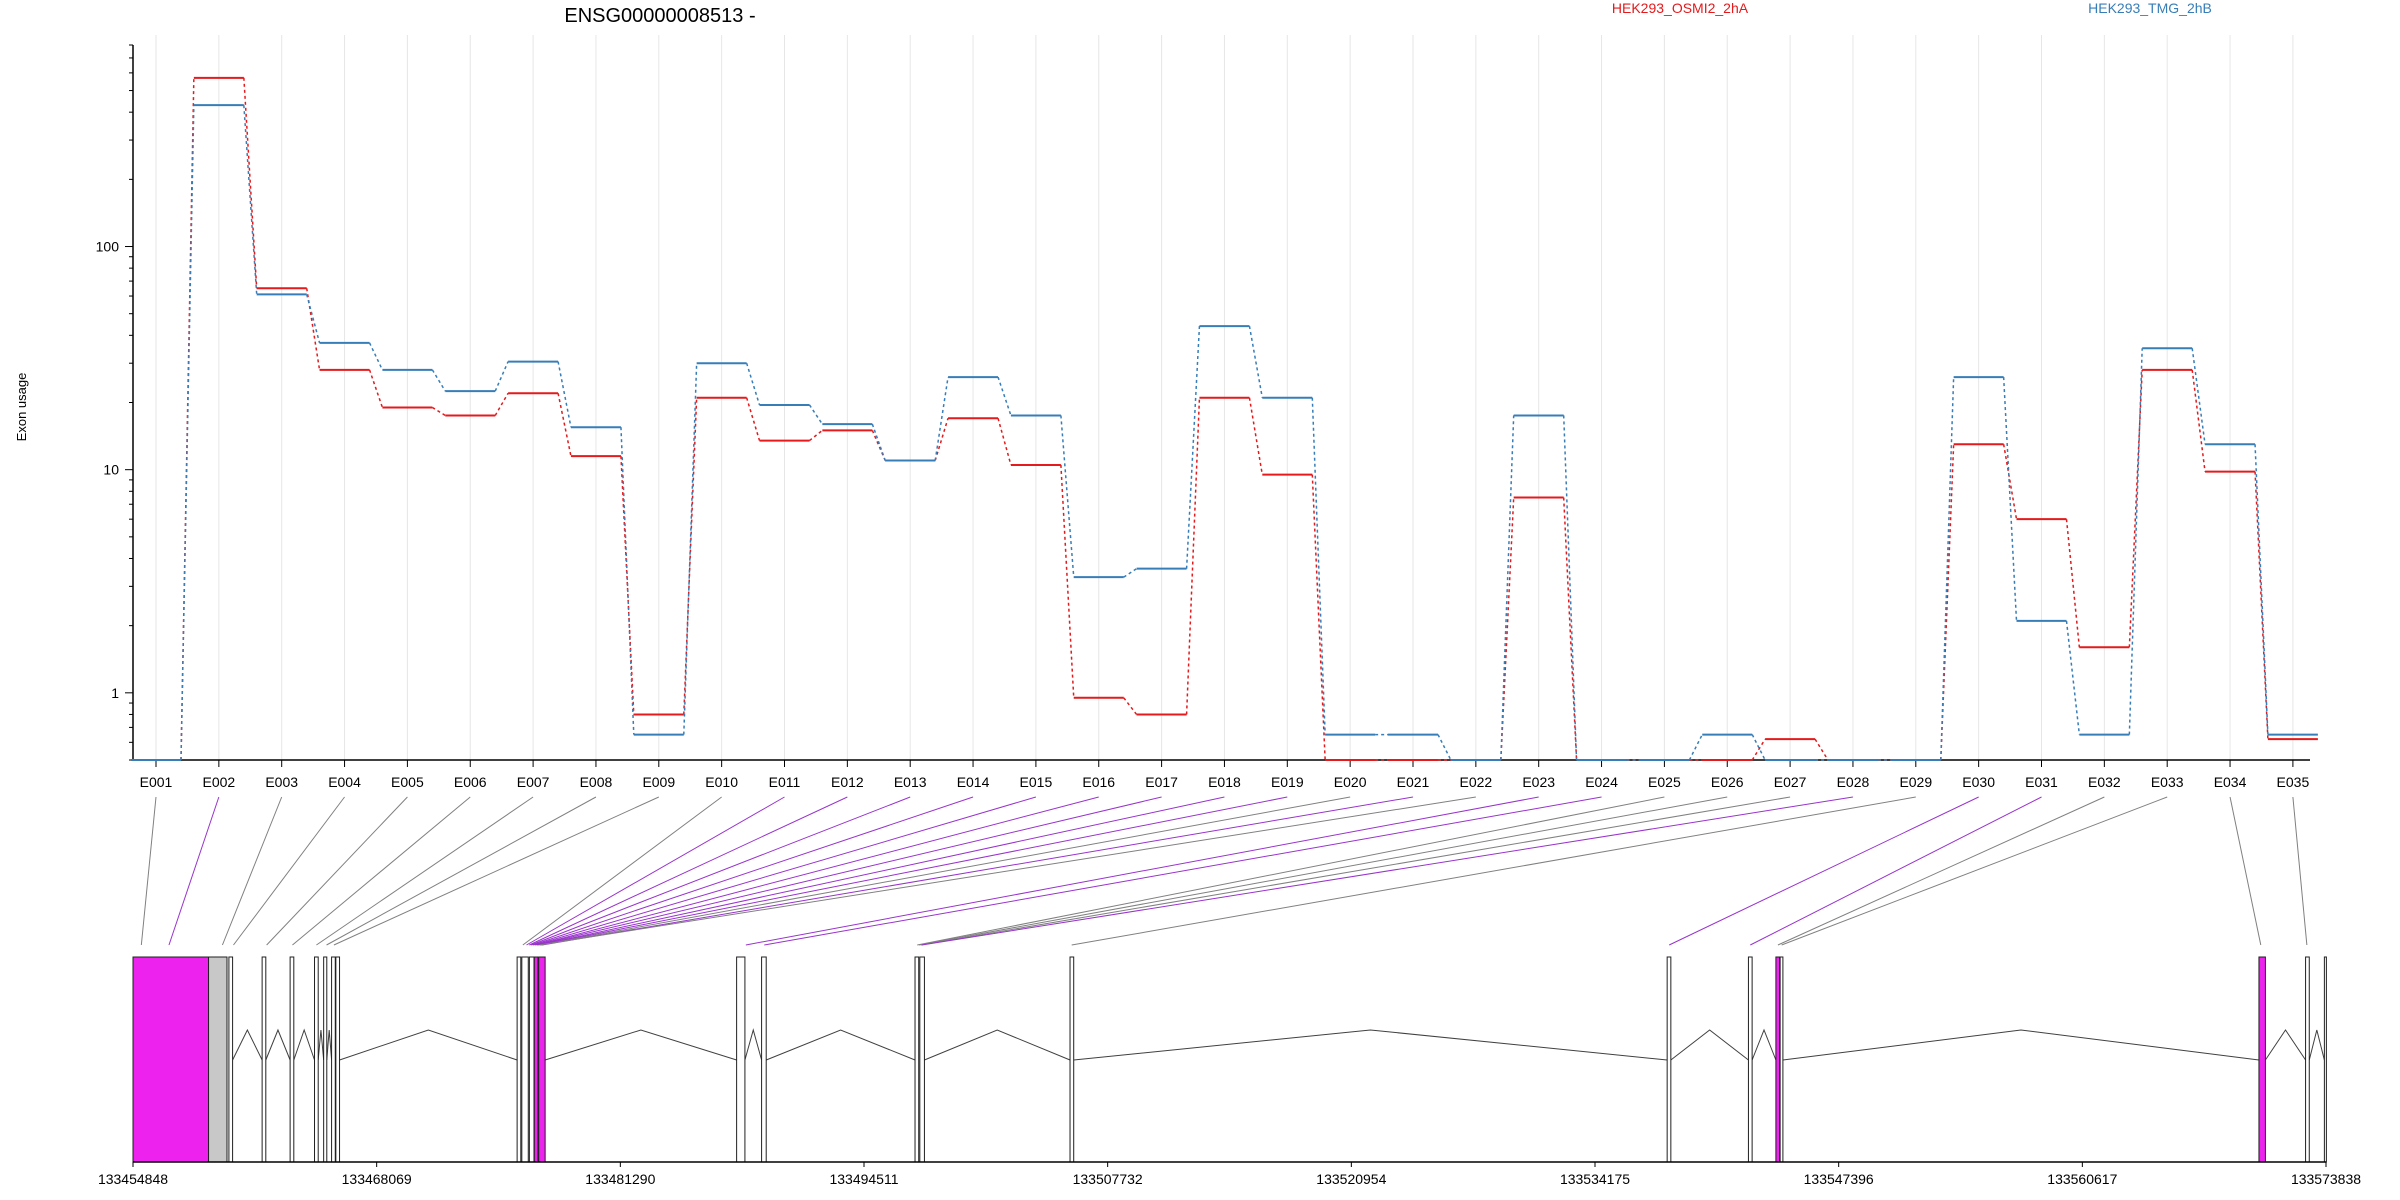 Image resolution: width=2400 pixels, height=1200 pixels. I want to click on x-tick-label: E005, so click(407, 782).